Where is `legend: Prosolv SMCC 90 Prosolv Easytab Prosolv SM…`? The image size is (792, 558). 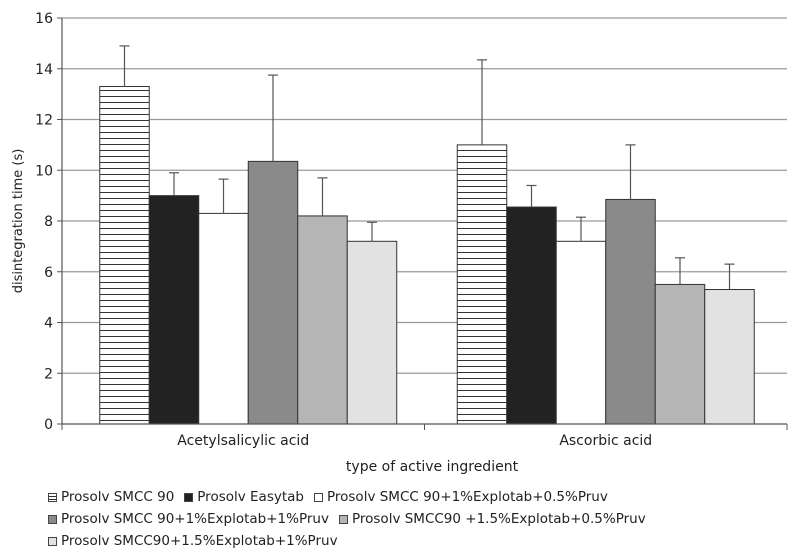 legend: Prosolv SMCC 90 Prosolv Easytab Prosolv SM… is located at coordinates (418, 519).